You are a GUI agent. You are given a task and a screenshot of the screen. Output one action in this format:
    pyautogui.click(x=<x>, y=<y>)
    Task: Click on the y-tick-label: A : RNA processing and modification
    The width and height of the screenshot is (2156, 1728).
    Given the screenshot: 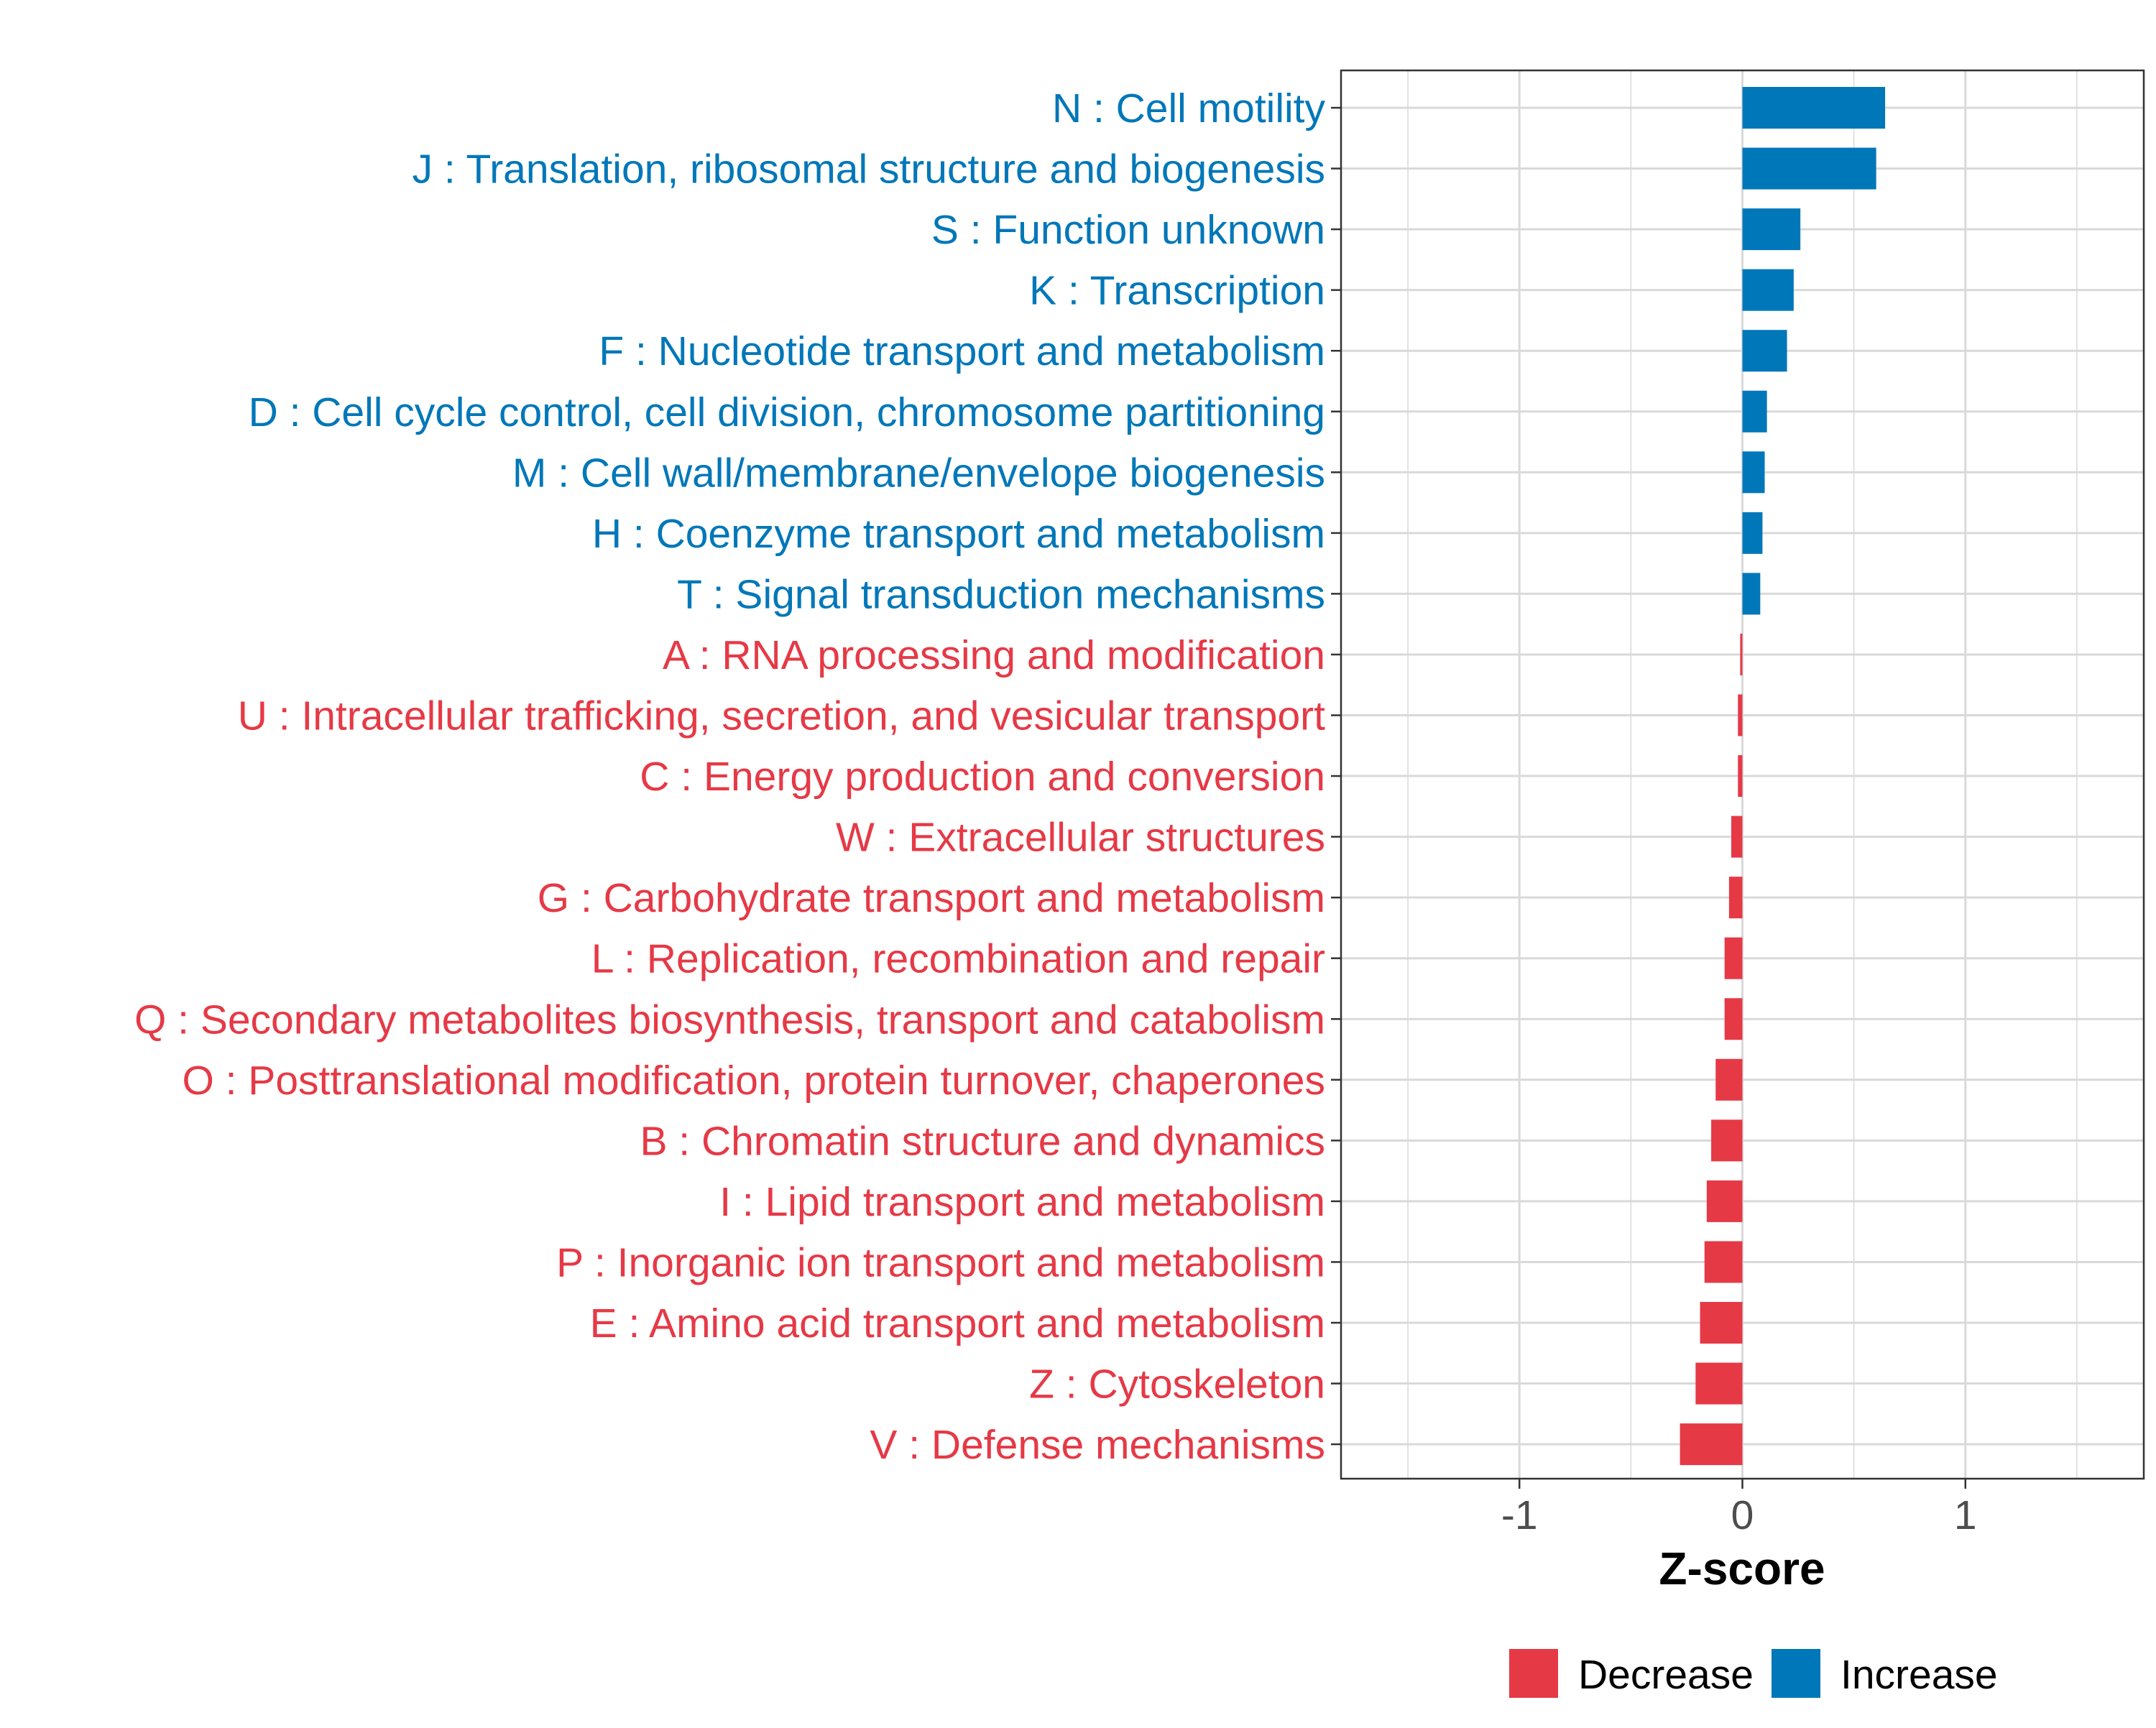 What is the action you would take?
    pyautogui.click(x=994, y=655)
    